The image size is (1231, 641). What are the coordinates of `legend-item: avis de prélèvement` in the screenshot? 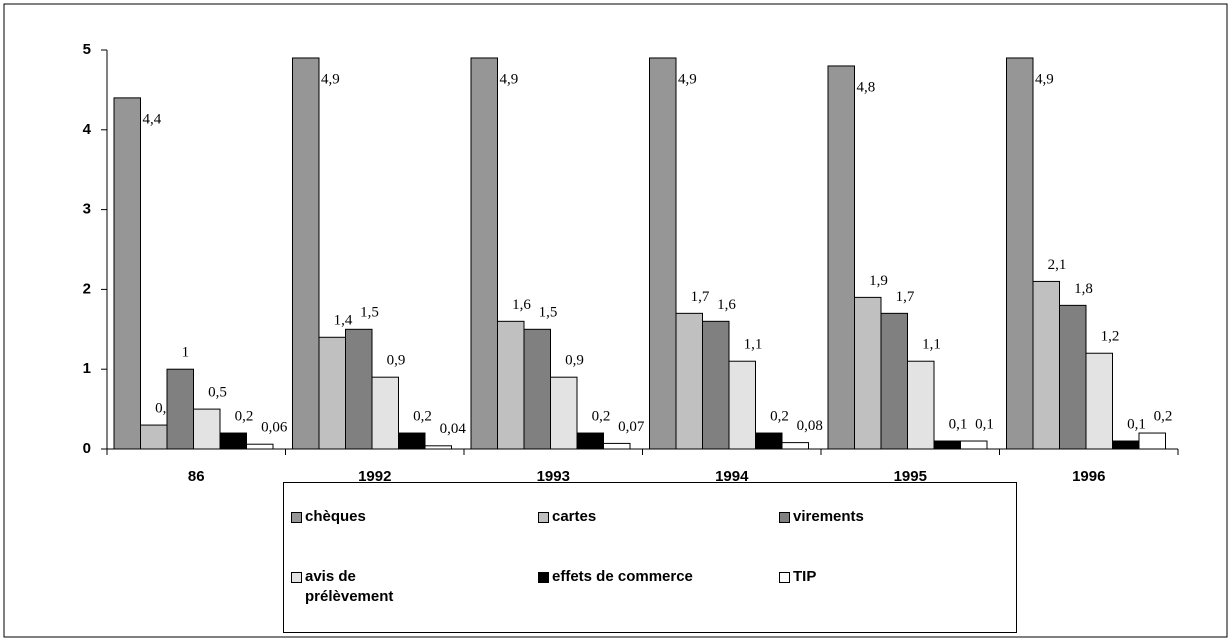 It's located at (357, 587).